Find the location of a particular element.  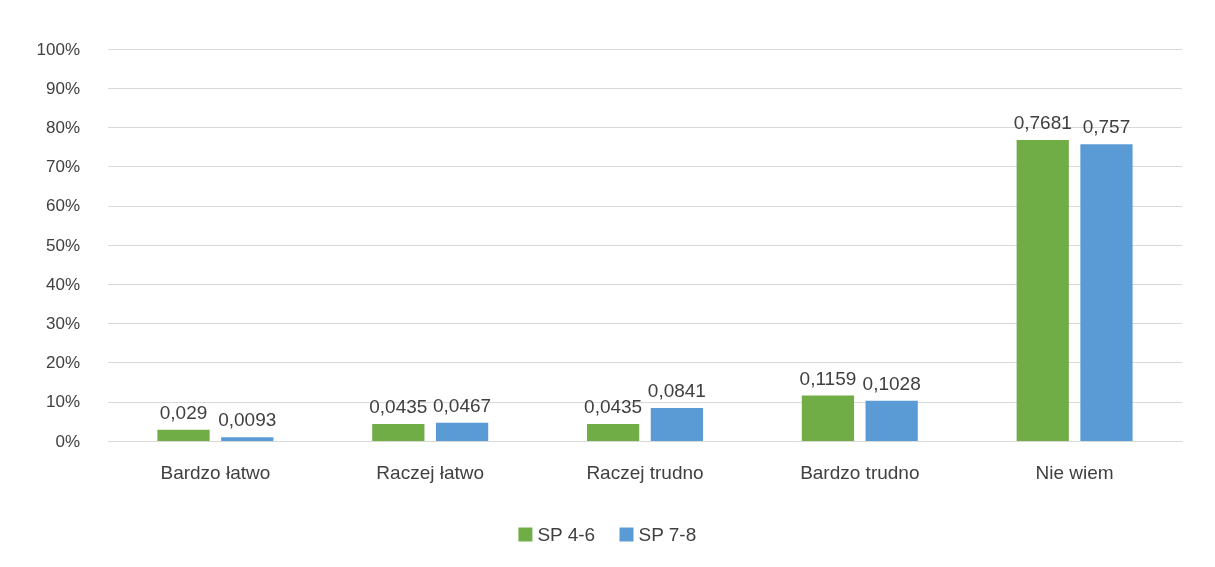

legend-label: SP 7-8 is located at coordinates (667, 534).